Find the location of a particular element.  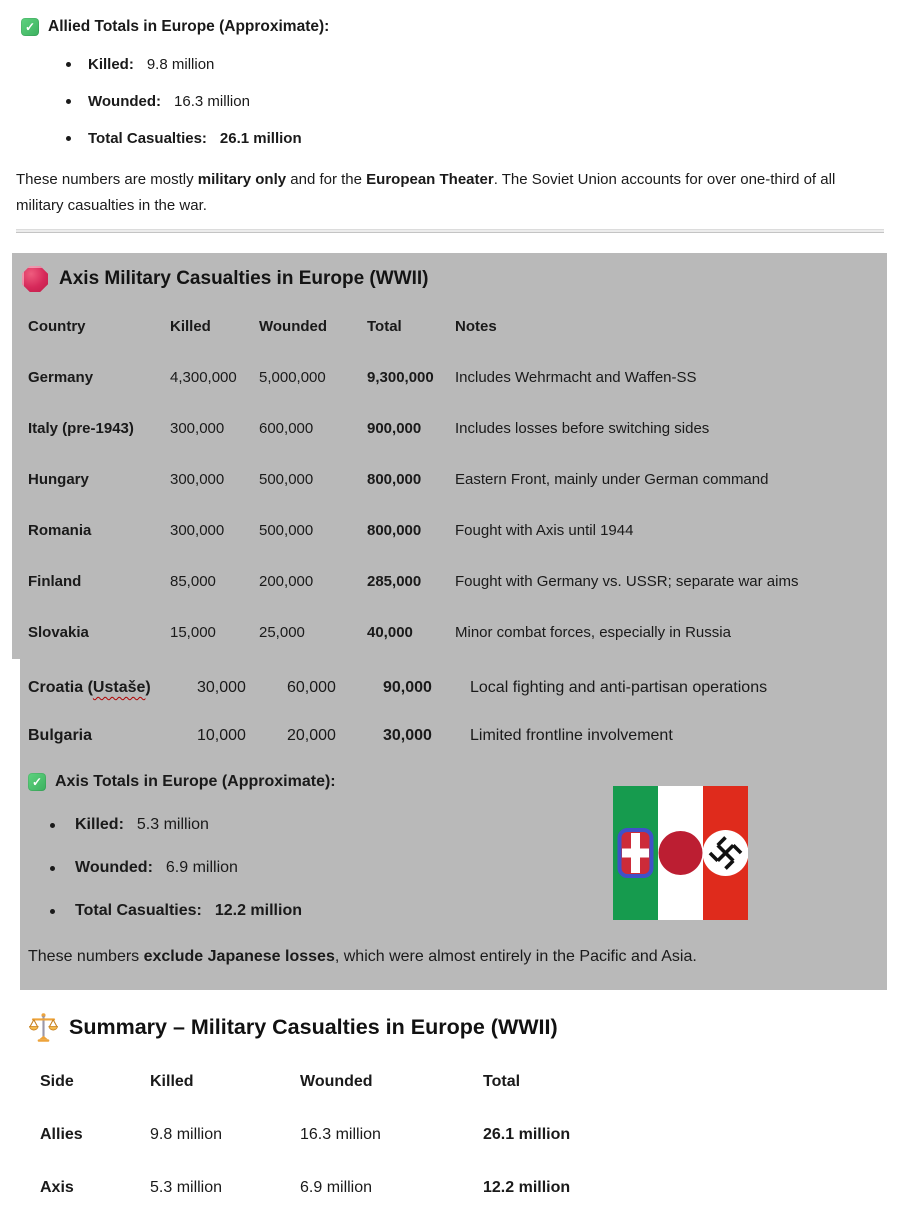

cell-country: Italy (pre-1943) is located at coordinates (81, 428).